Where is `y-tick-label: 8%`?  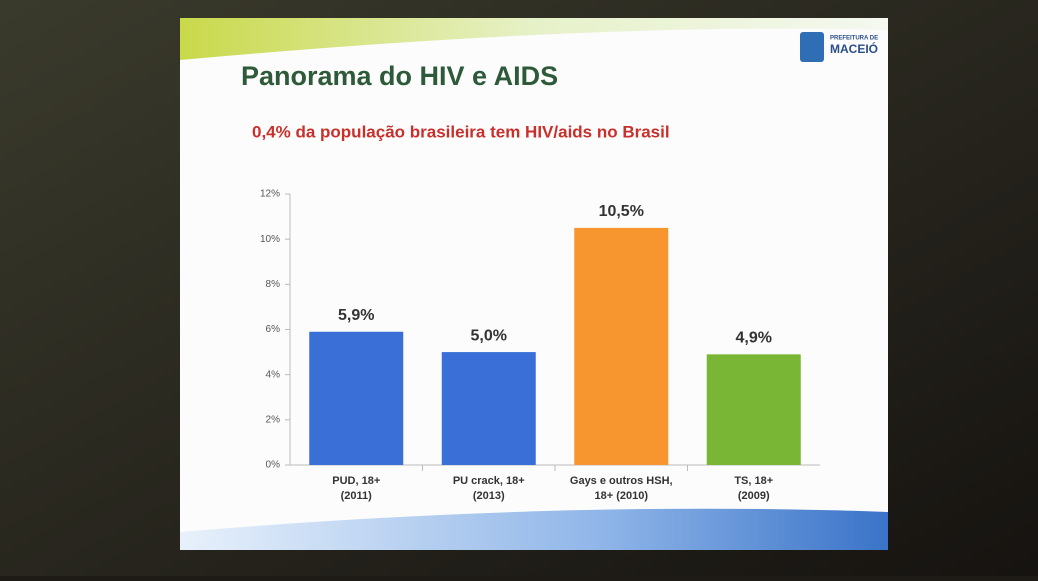 y-tick-label: 8% is located at coordinates (273, 284).